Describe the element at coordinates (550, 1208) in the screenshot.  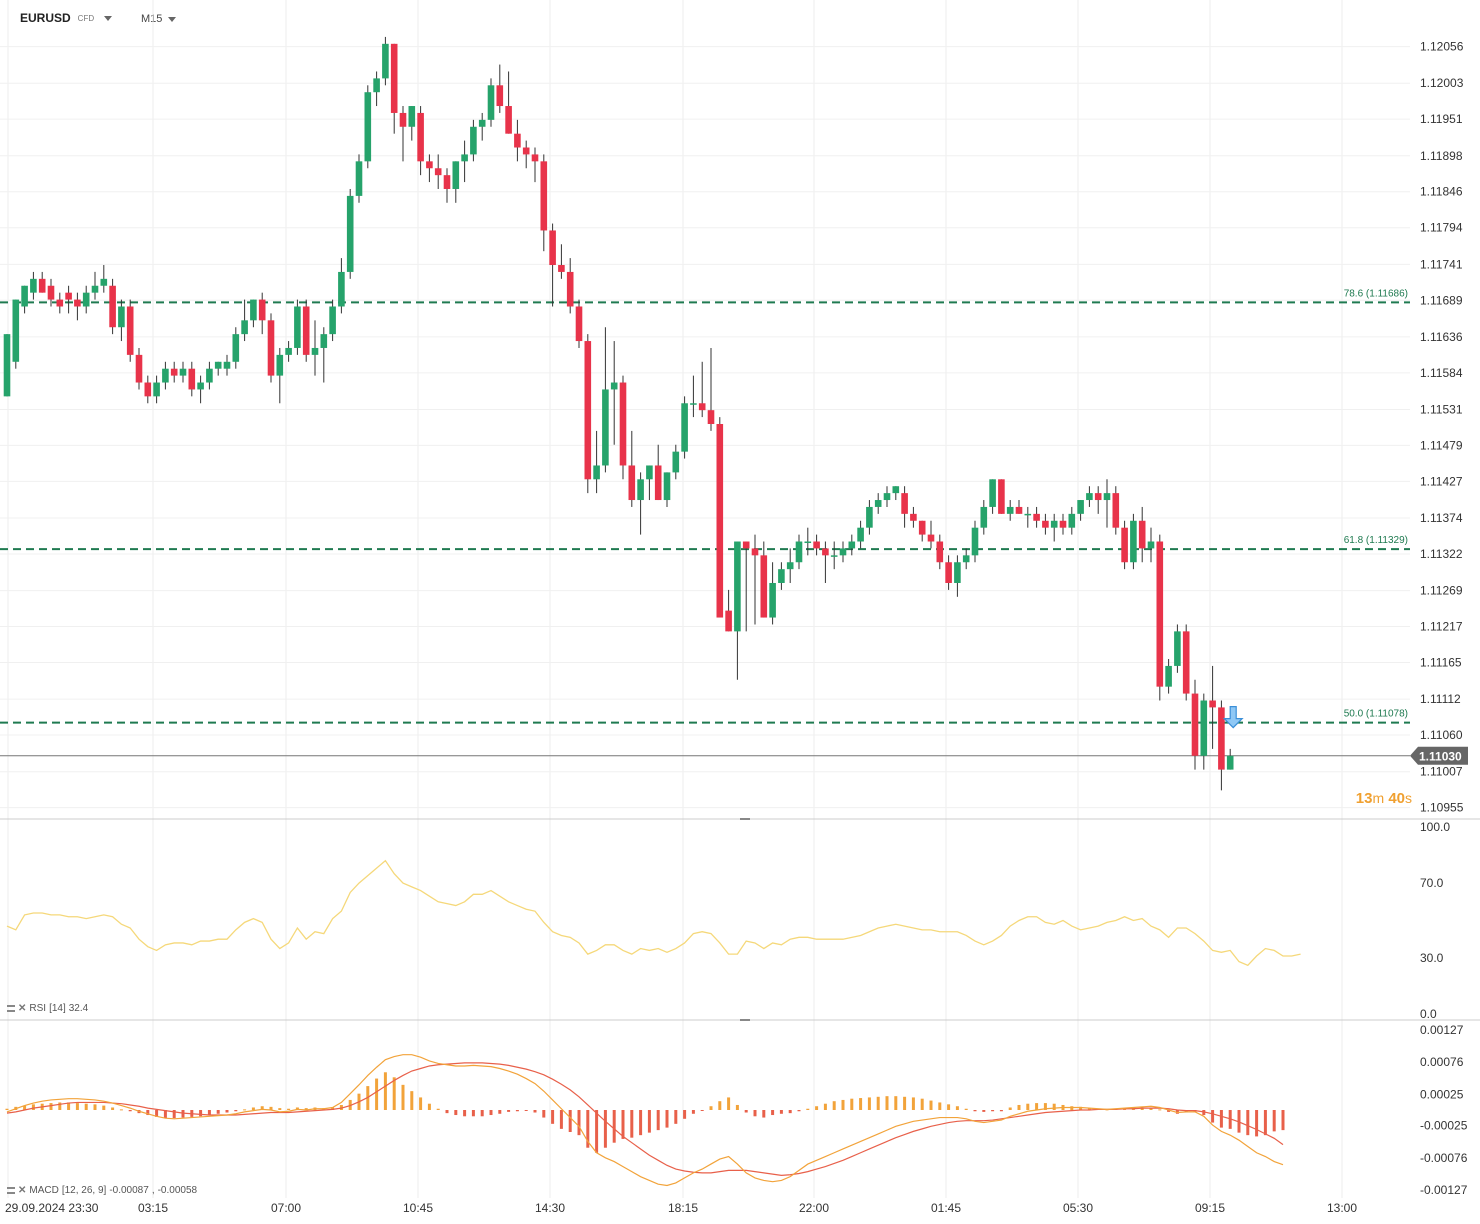
I see `x-tick-label: 14:30` at that location.